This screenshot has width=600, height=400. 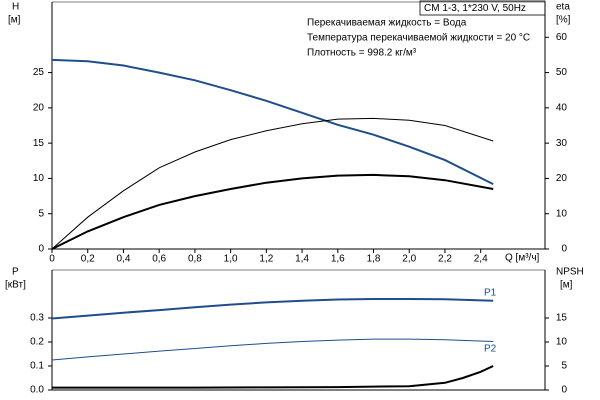 I want to click on x-tick-label: 2,2, so click(x=445, y=259).